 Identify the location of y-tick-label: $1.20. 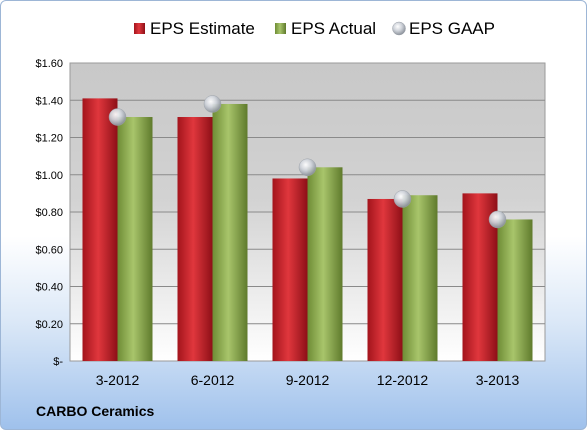
(49, 139).